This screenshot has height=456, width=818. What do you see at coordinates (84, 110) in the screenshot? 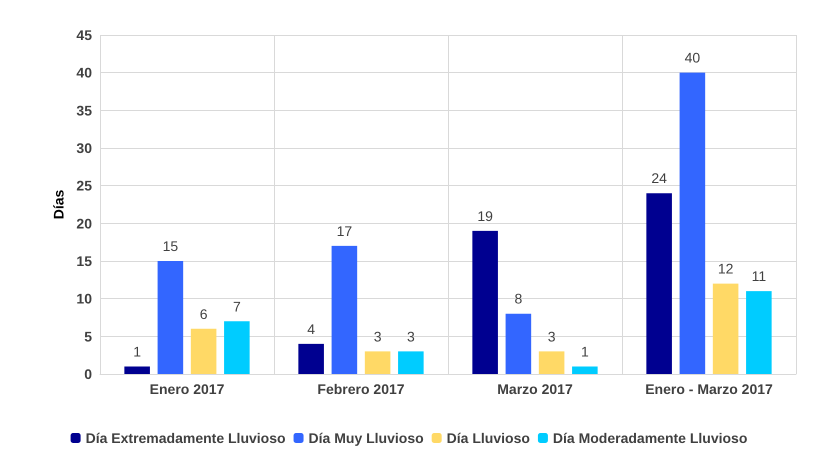
I see `y-tick-label: 35` at bounding box center [84, 110].